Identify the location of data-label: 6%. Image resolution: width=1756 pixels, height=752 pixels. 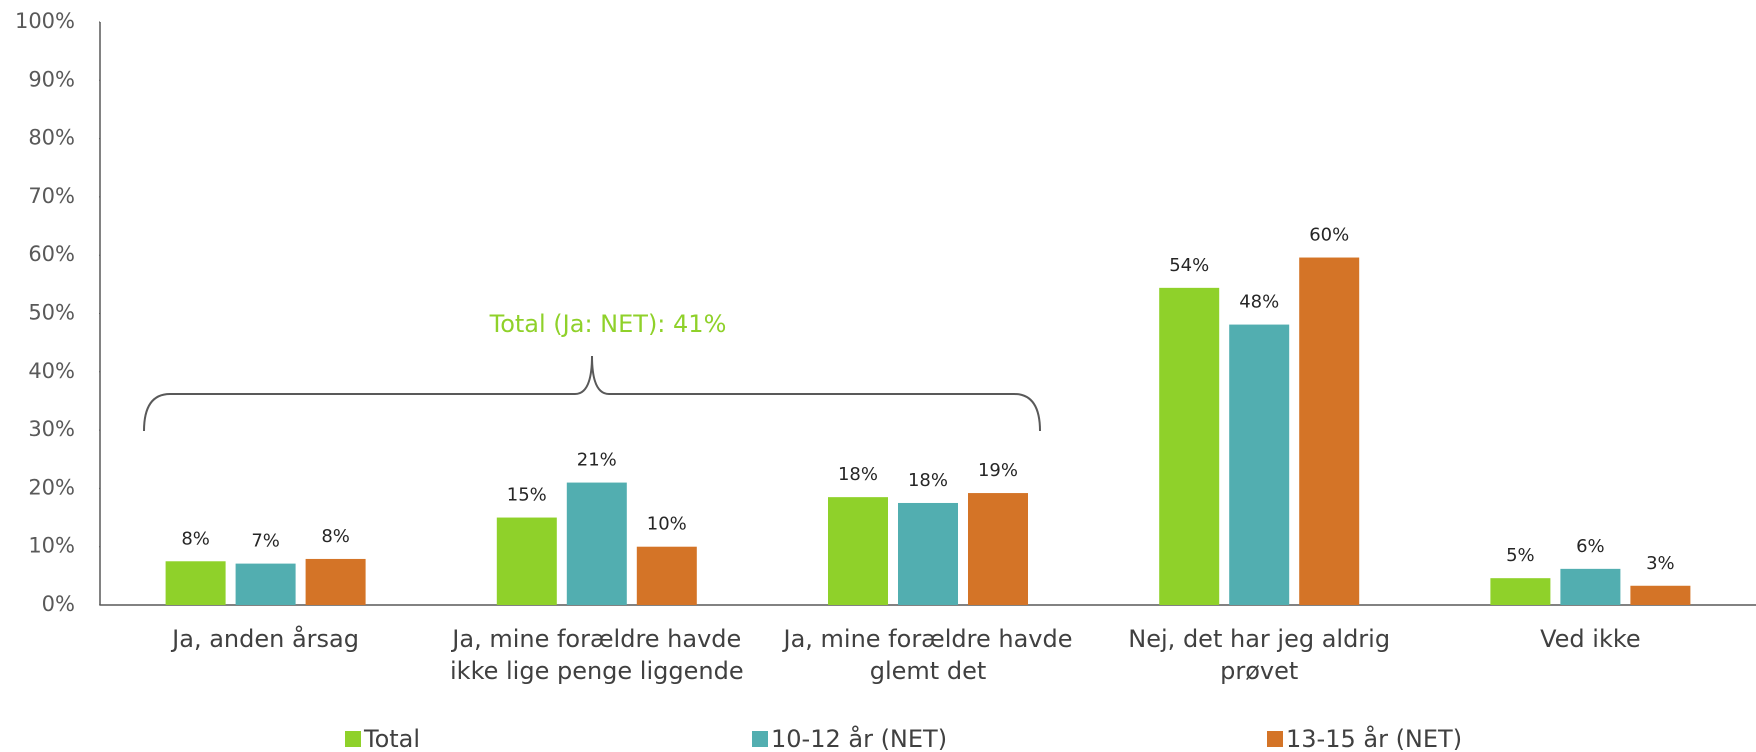
(1590, 546).